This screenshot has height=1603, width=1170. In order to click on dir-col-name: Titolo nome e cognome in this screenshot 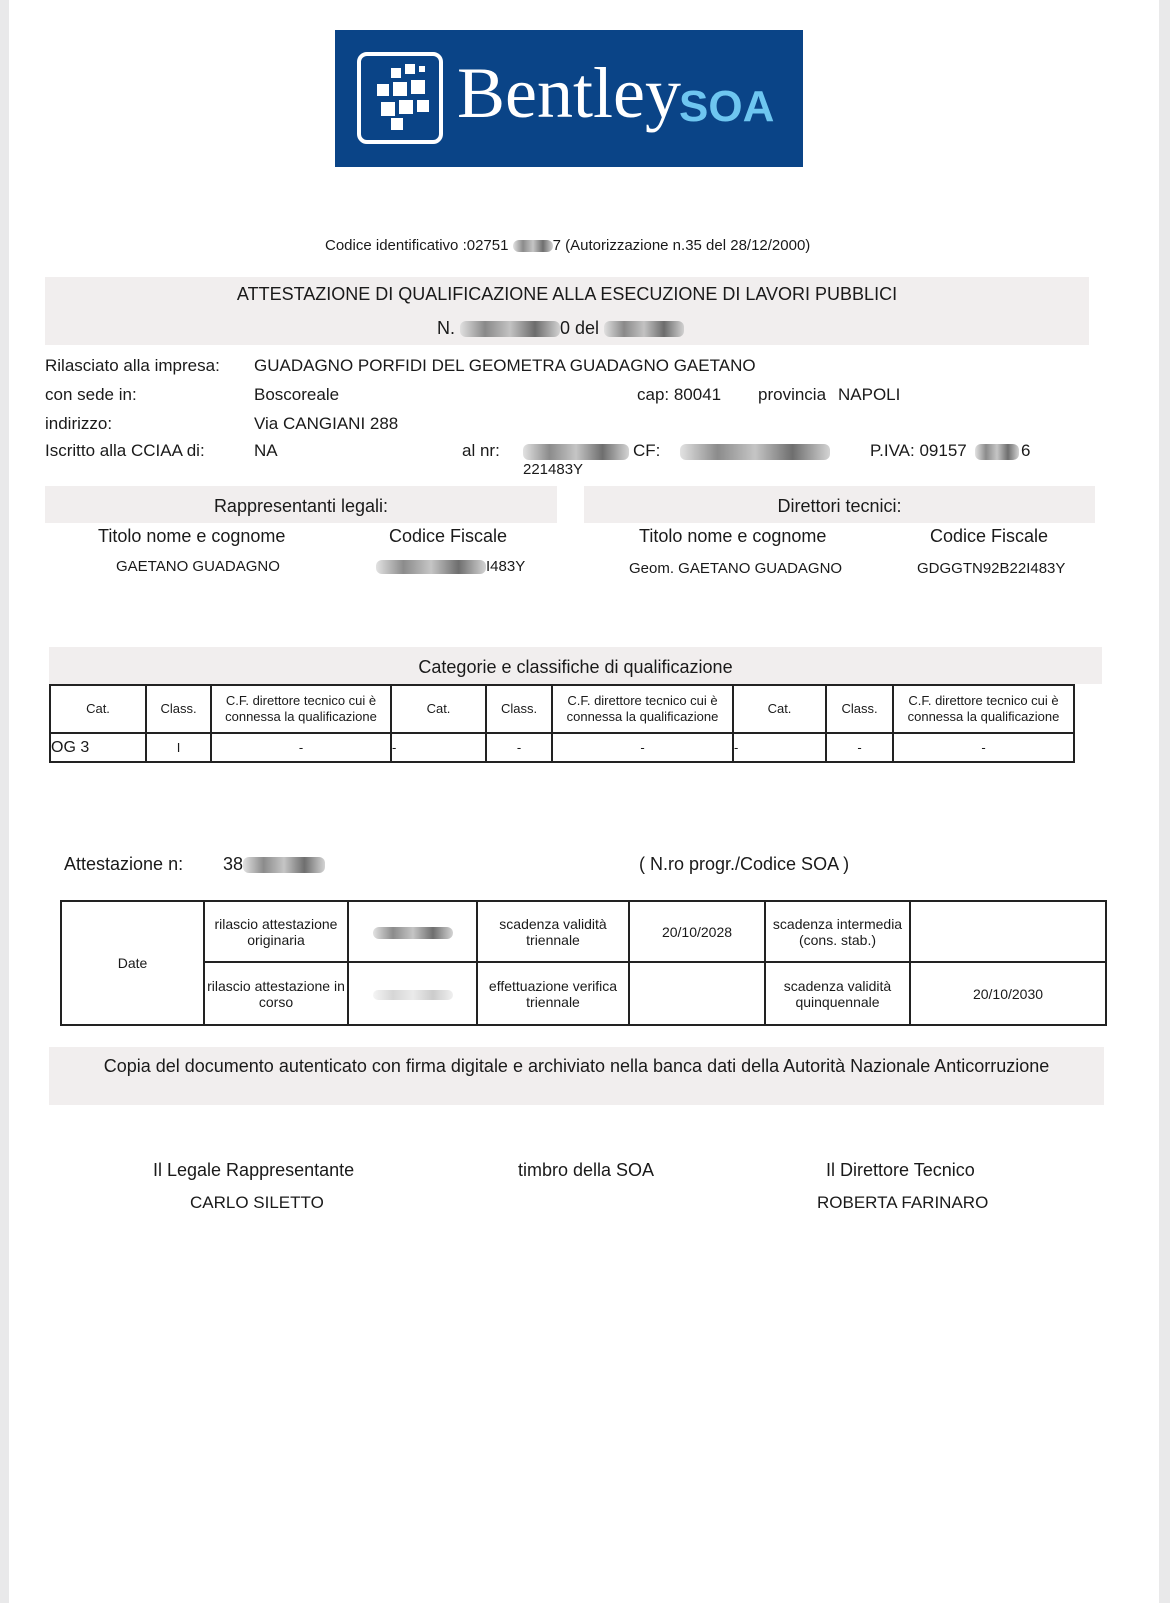, I will do `click(733, 536)`.